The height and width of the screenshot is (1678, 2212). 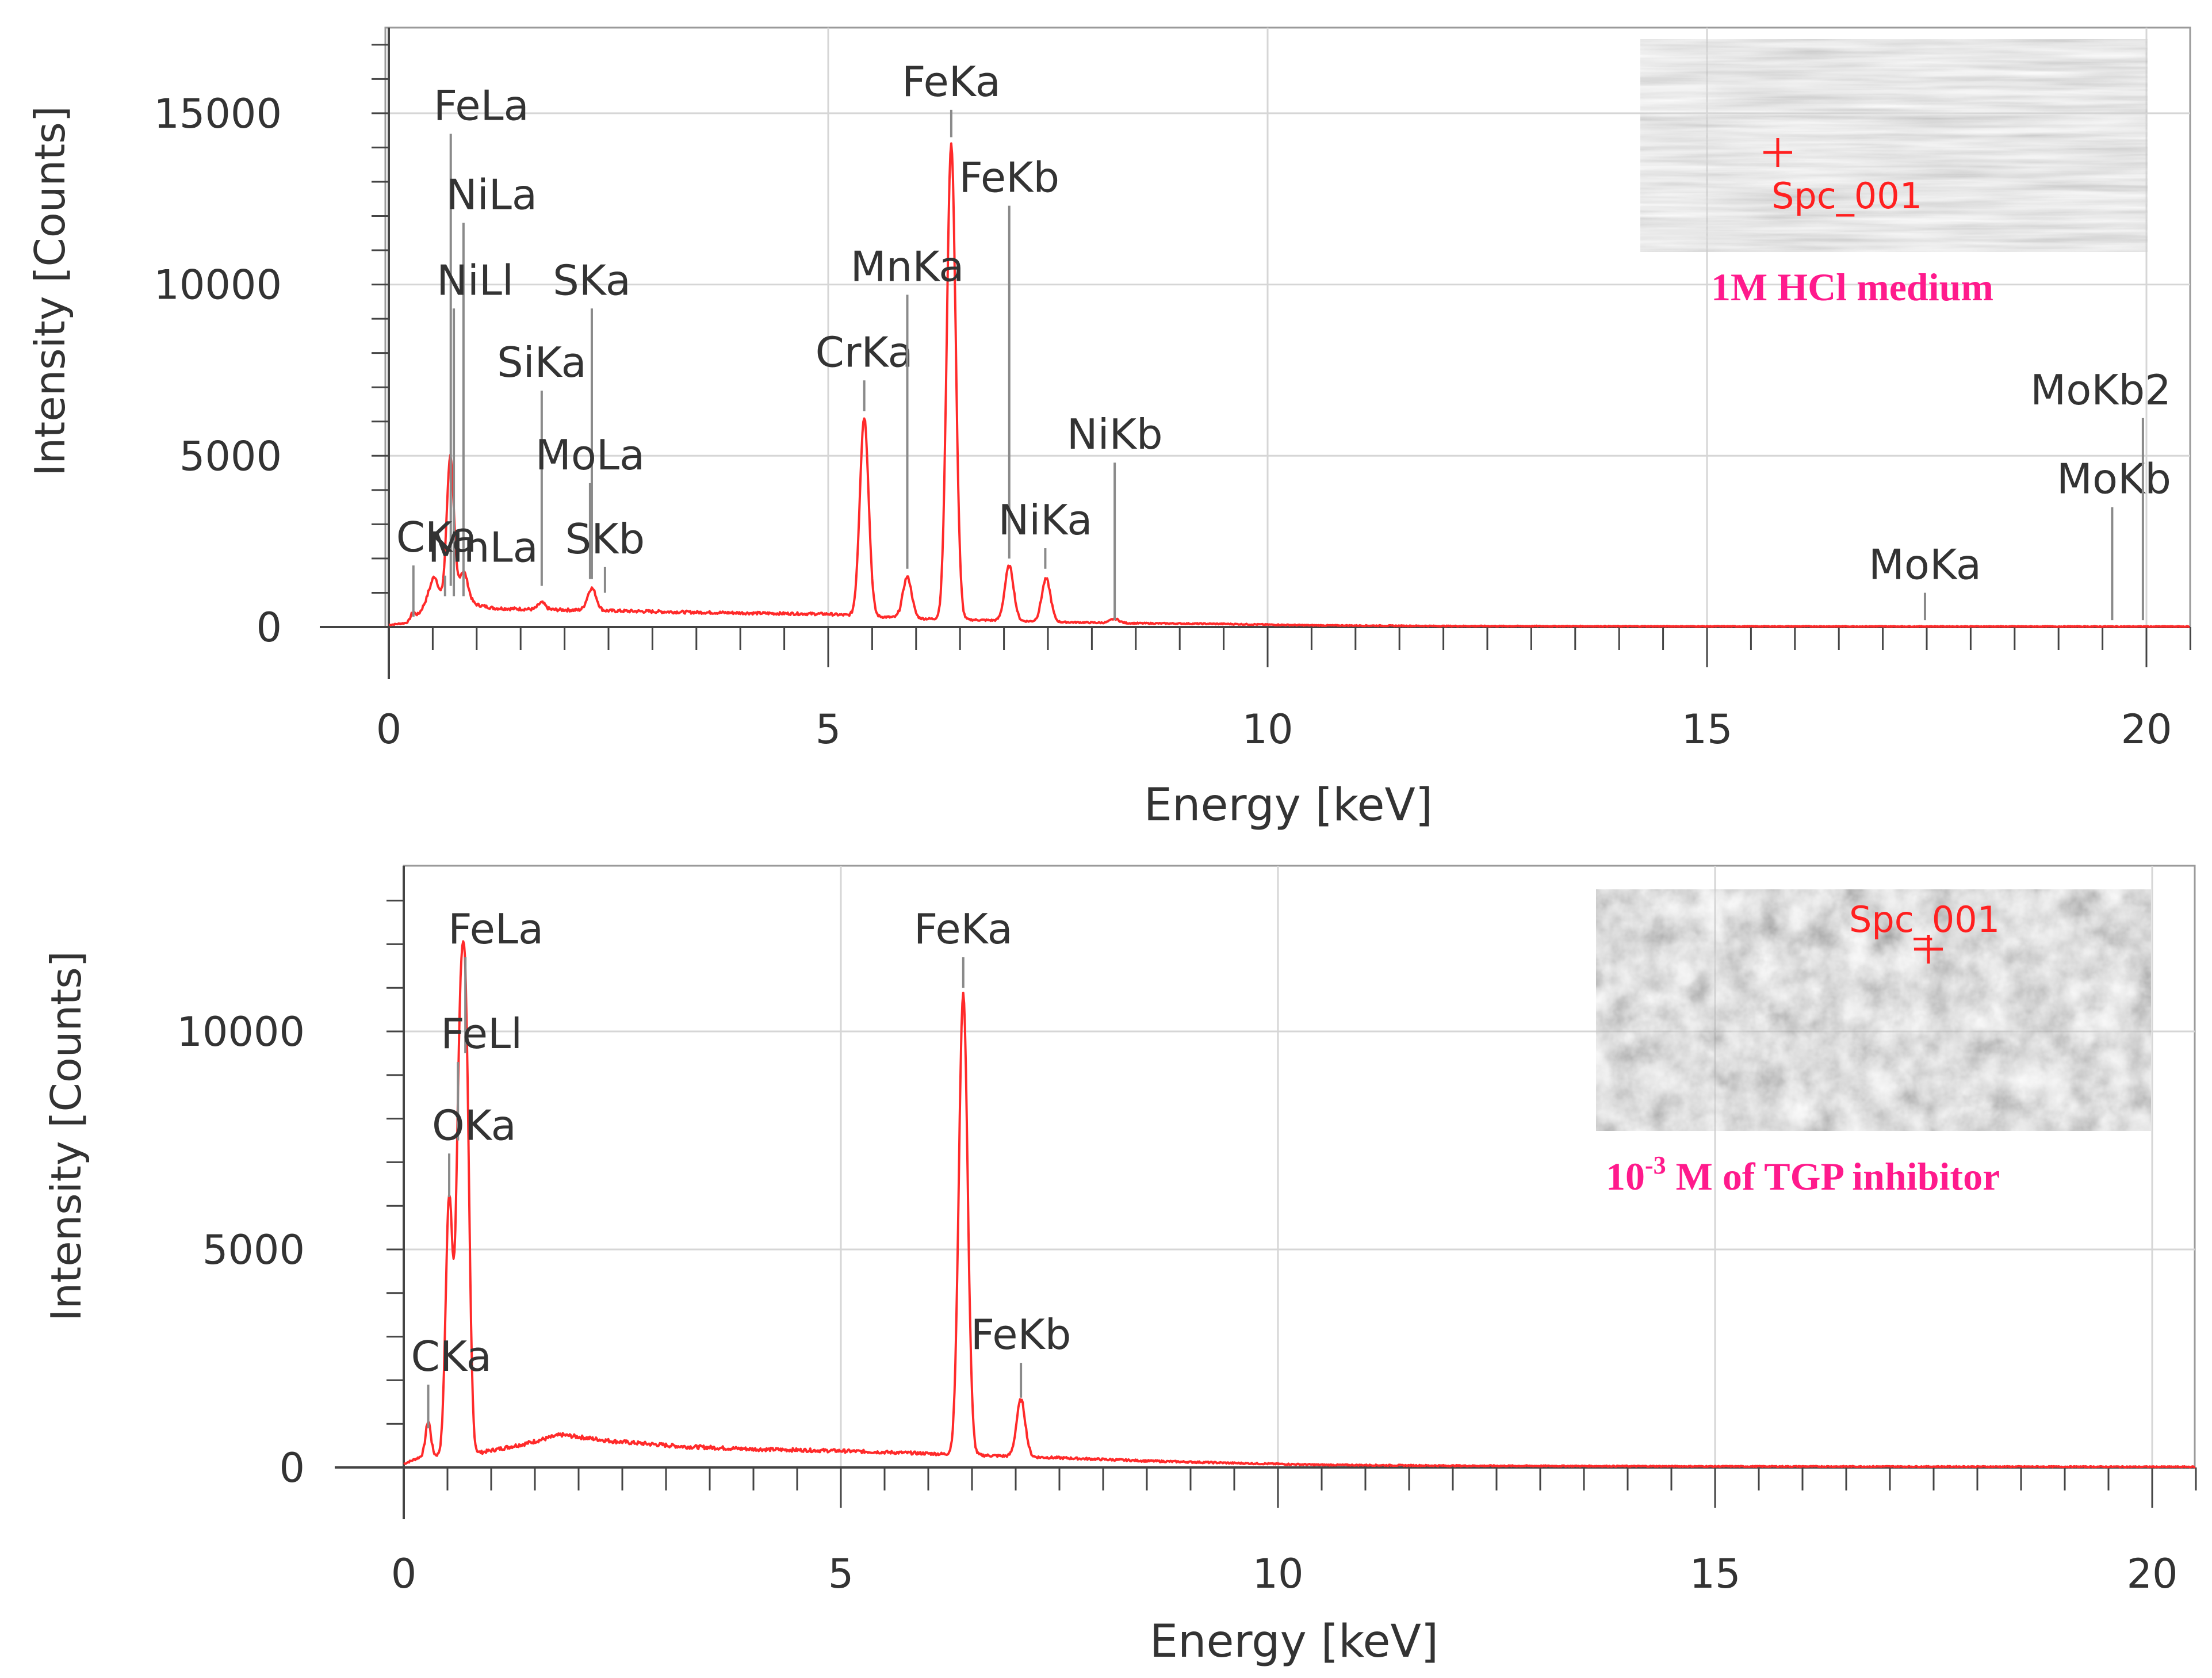 I want to click on peak-annotation: SKb, so click(x=605, y=554).